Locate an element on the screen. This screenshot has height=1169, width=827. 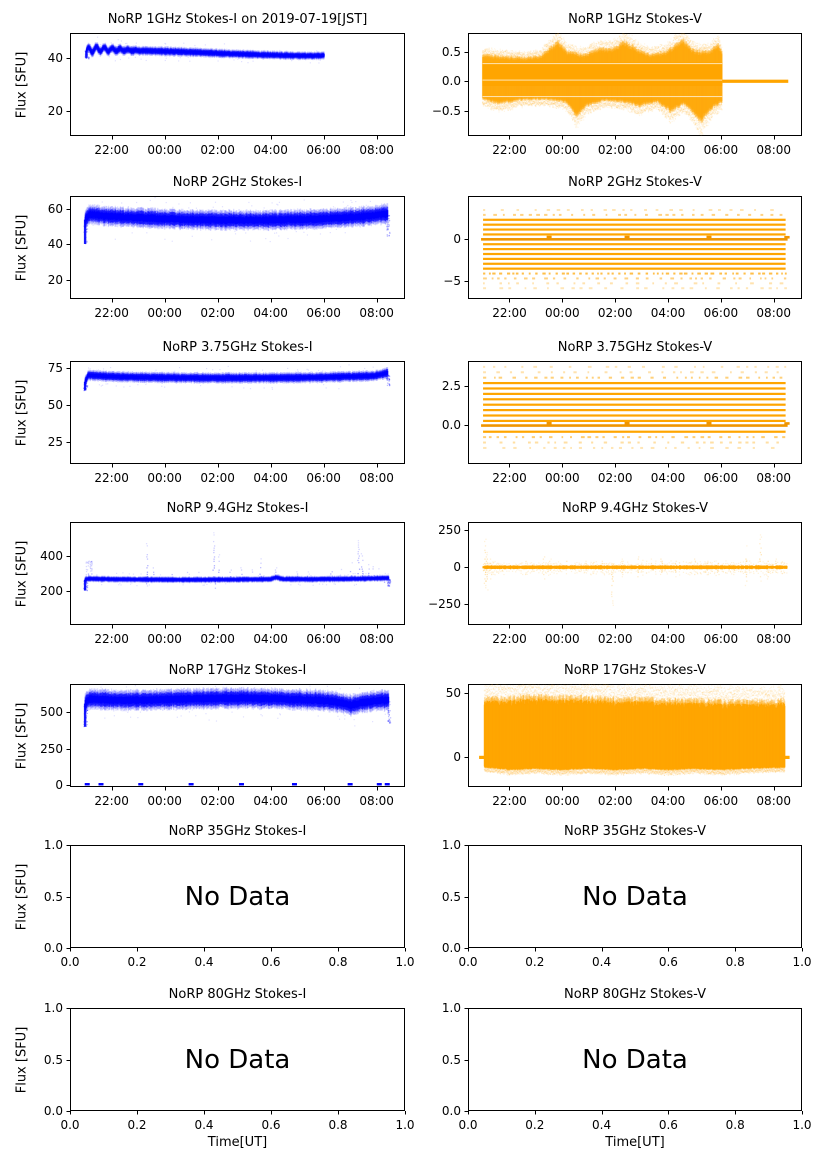
plot-title: NoRP 3.75GHz Stokes-I is located at coordinates (237, 347).